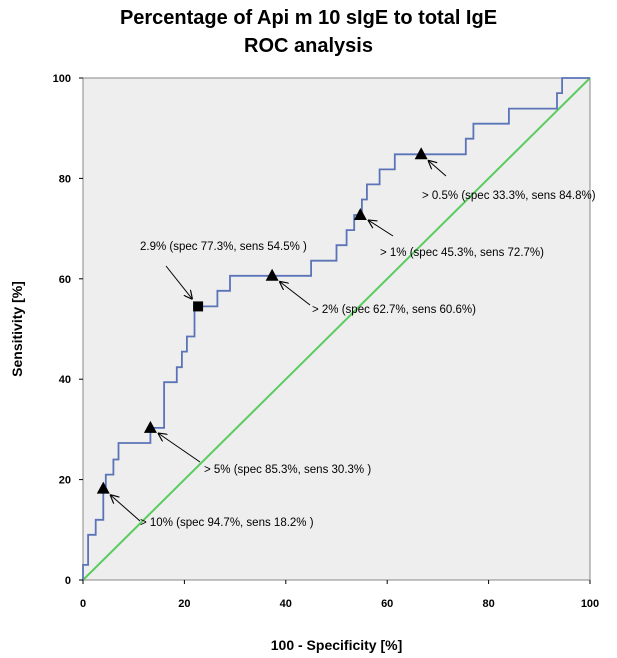  I want to click on chart-subtitle: ROC analysis, so click(308, 46).